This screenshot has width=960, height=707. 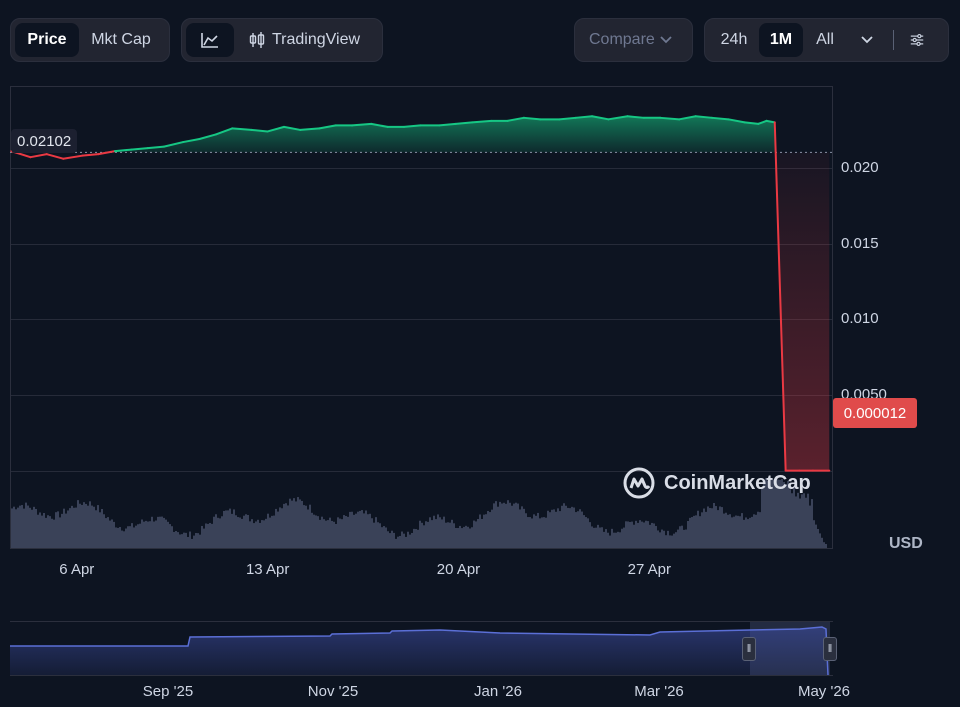 I want to click on range-all-button: All, so click(x=825, y=39).